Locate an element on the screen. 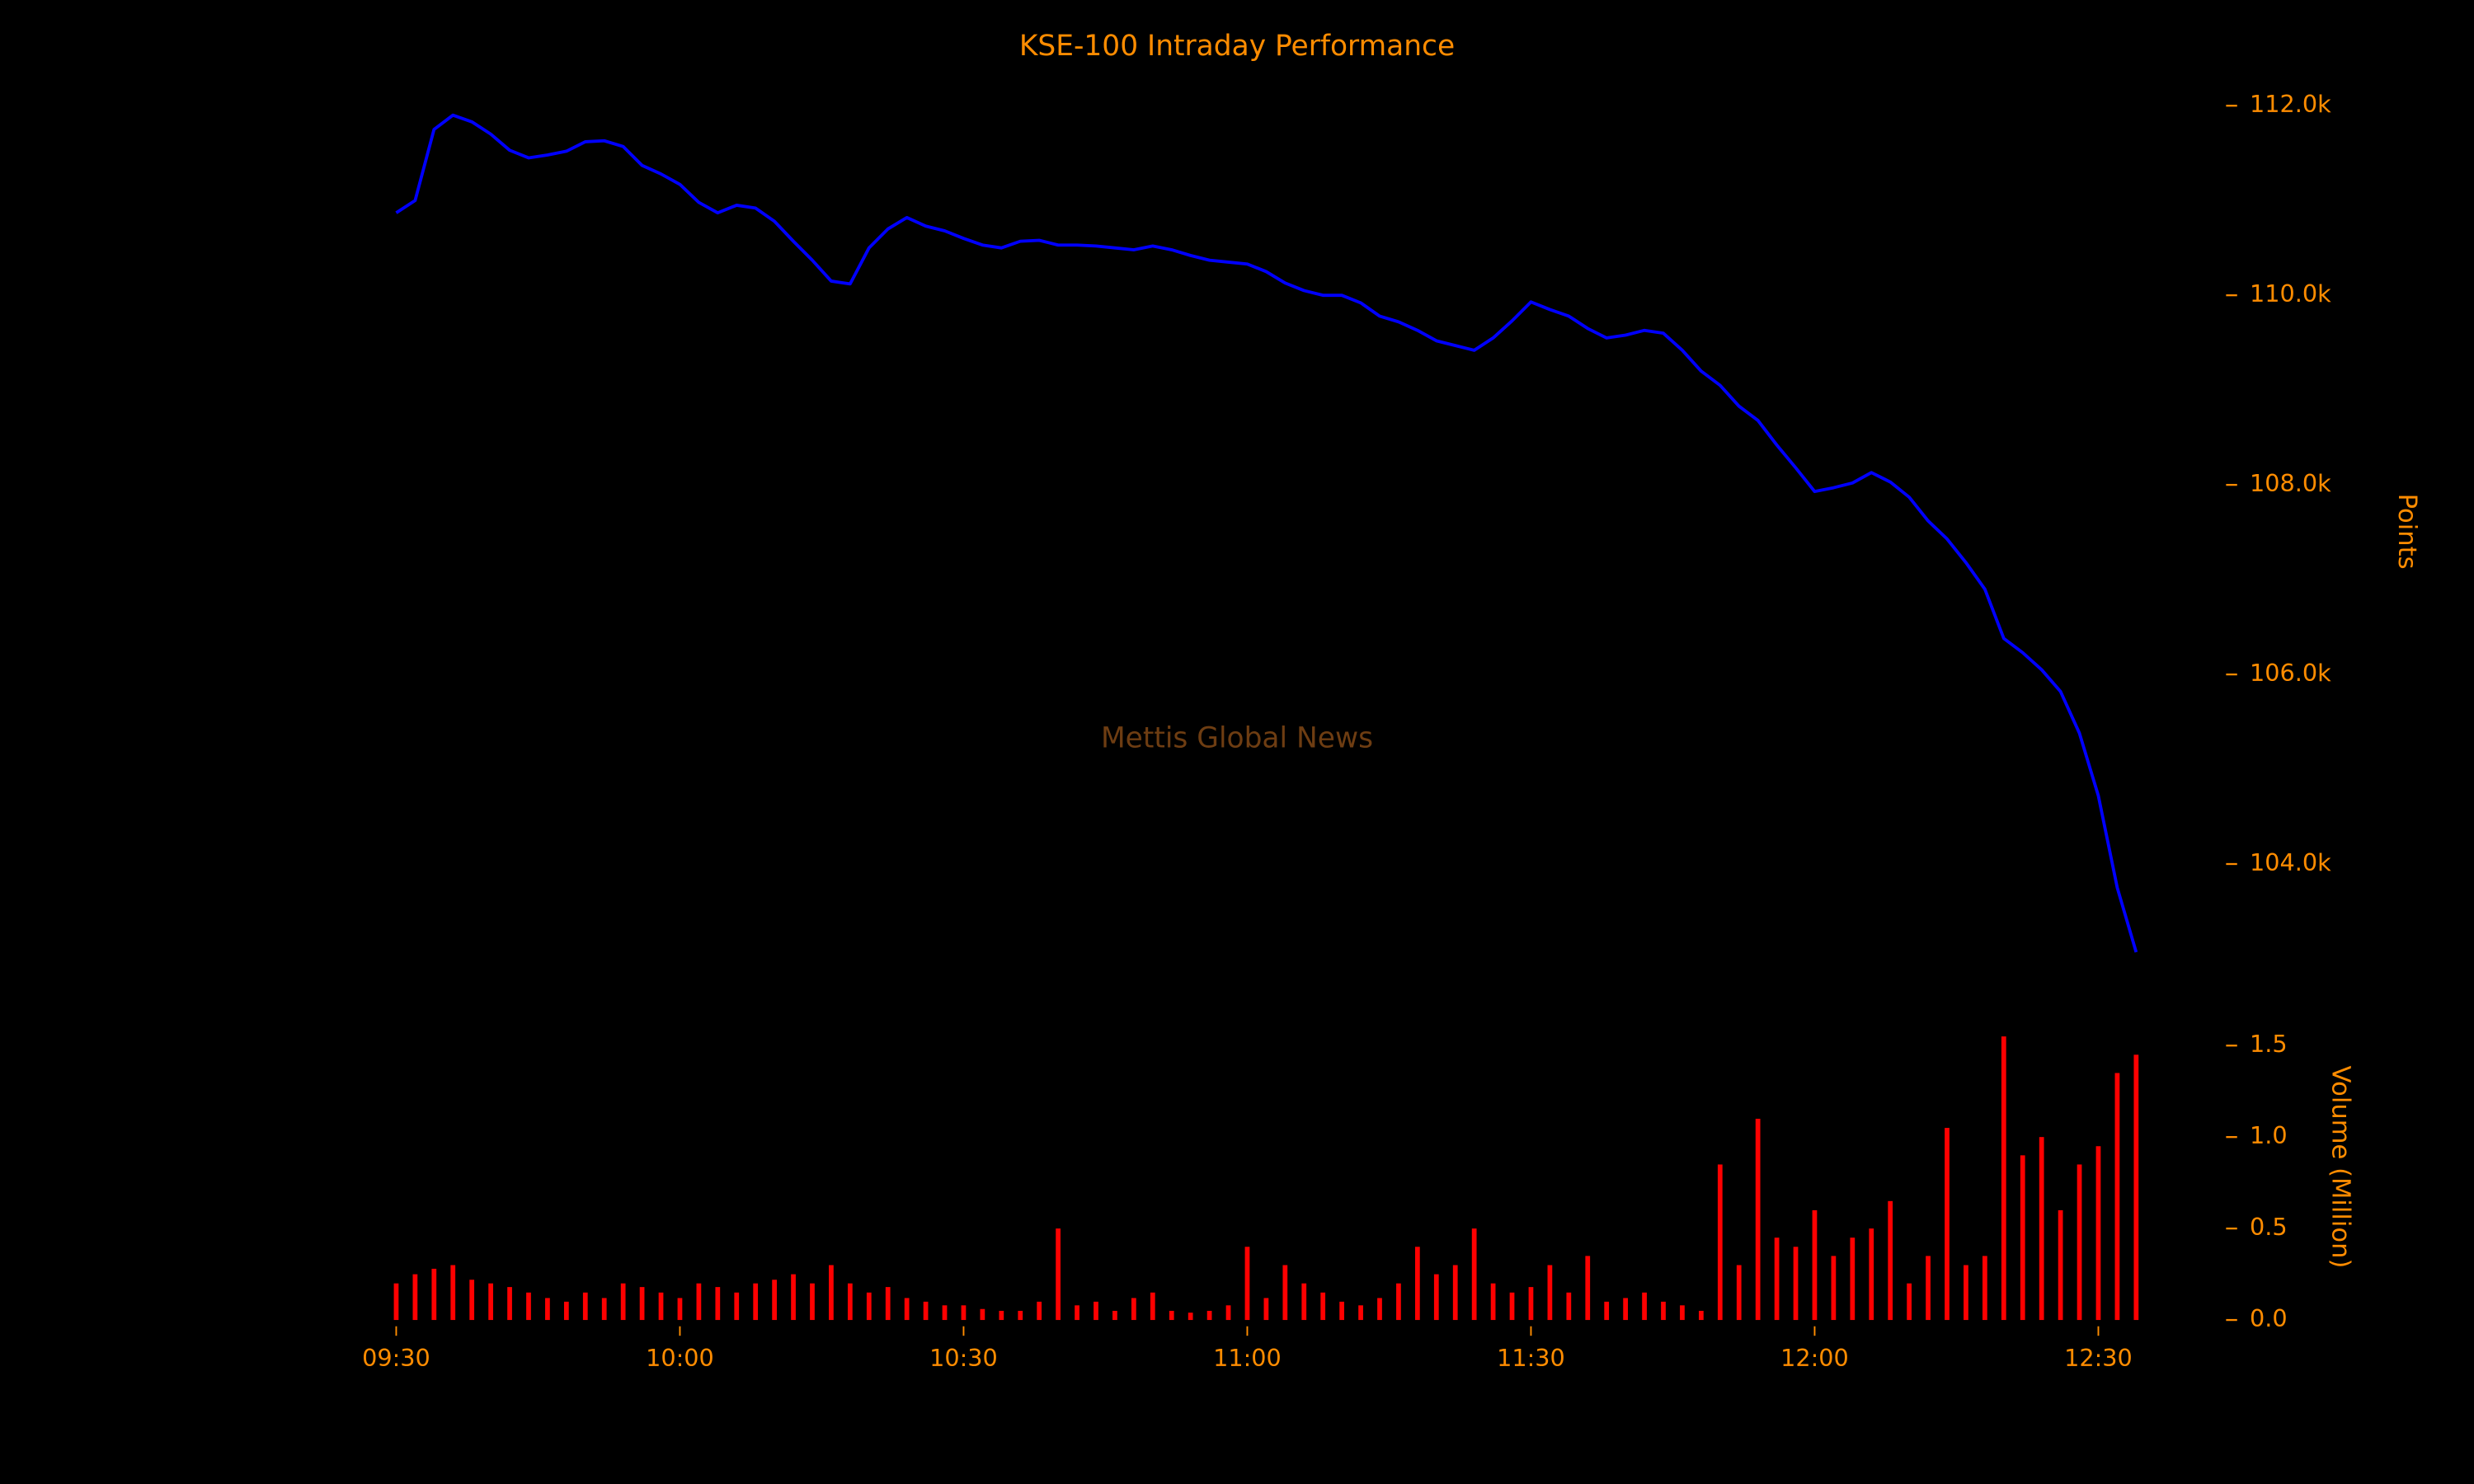 The width and height of the screenshot is (2474, 1484). x-tick-label: 09:30 is located at coordinates (396, 1358).